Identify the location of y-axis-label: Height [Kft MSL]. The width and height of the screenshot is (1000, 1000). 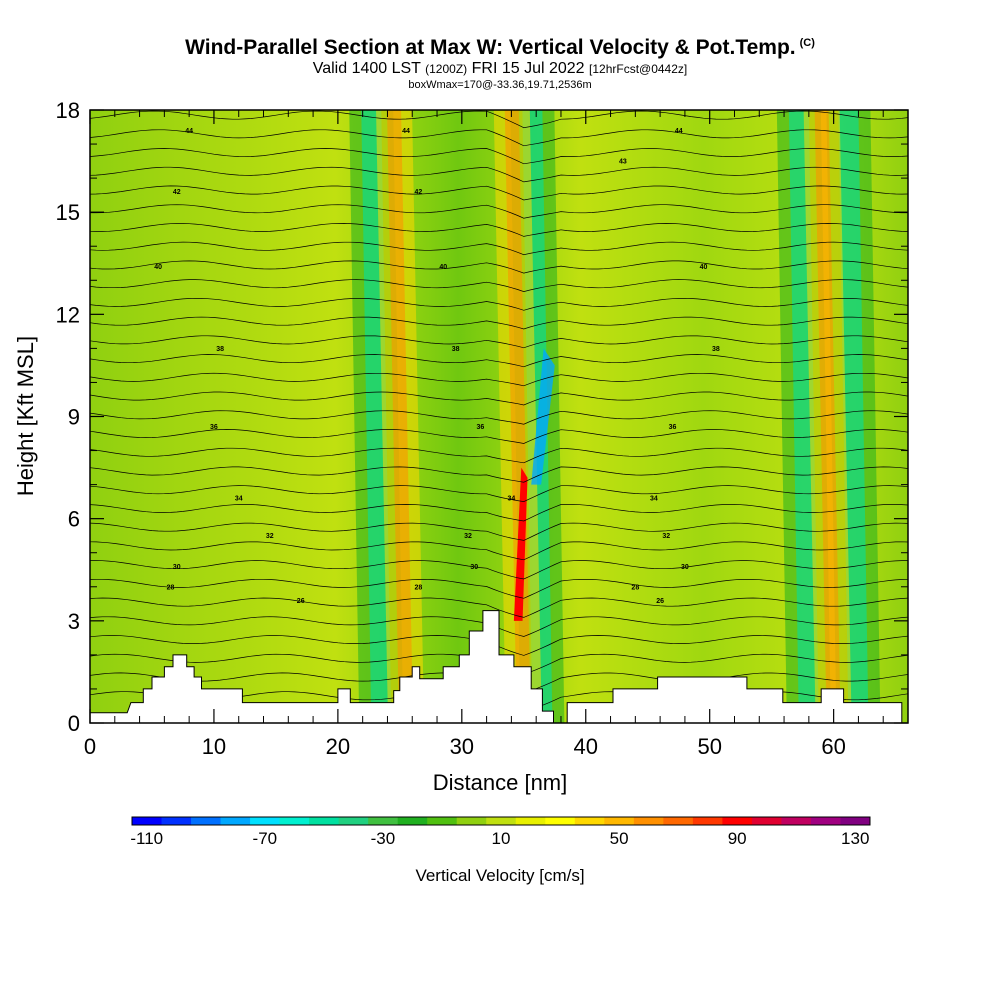
(25, 416).